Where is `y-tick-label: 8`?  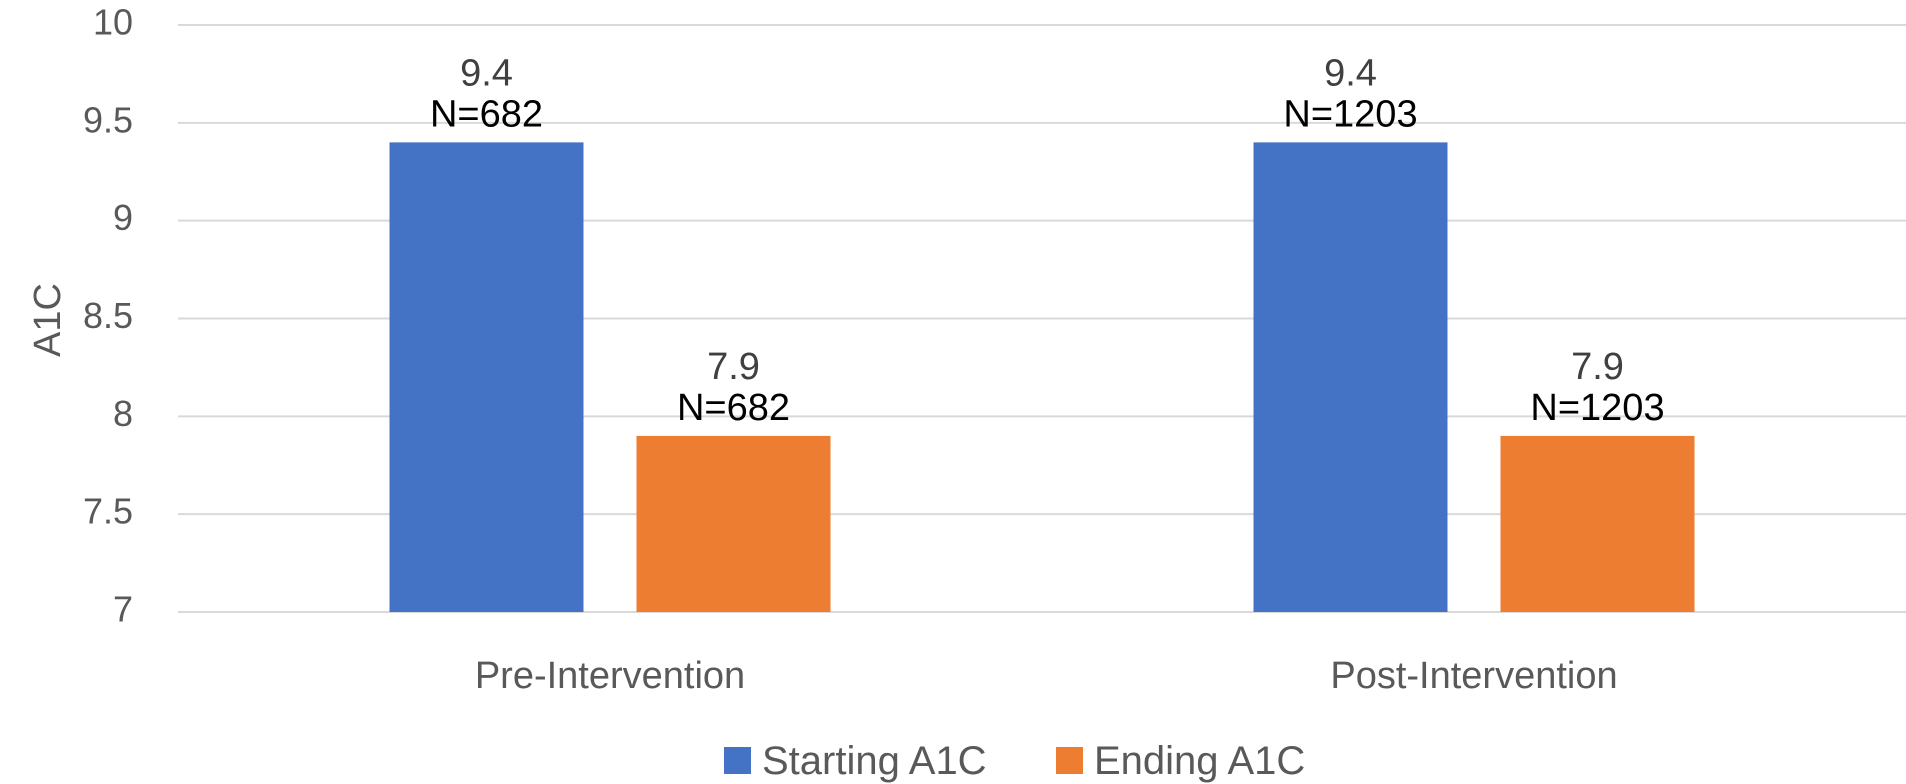 y-tick-label: 8 is located at coordinates (123, 413).